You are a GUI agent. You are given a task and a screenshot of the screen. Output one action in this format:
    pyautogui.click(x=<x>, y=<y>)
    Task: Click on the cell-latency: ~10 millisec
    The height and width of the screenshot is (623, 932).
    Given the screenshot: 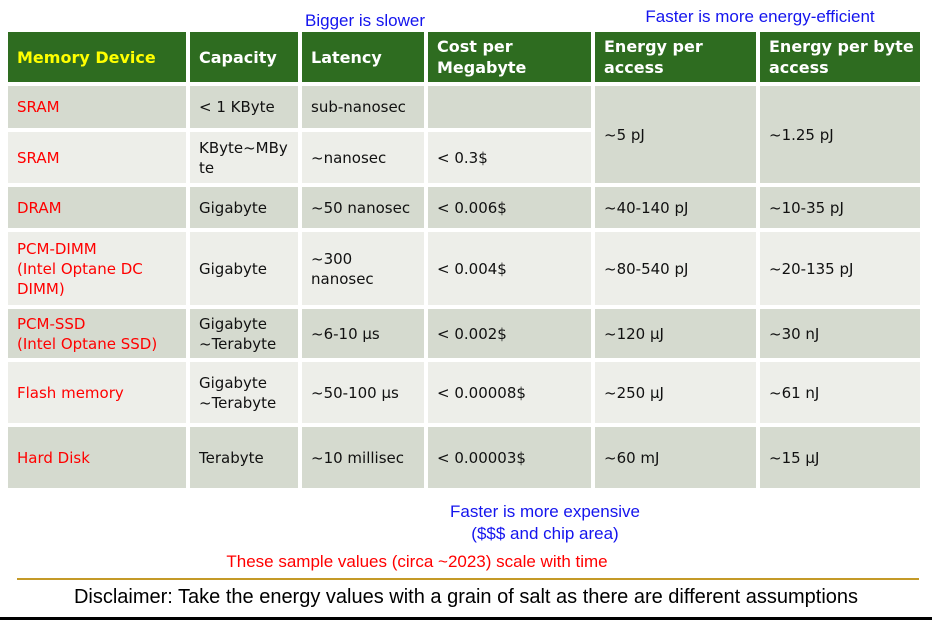 What is the action you would take?
    pyautogui.click(x=363, y=457)
    